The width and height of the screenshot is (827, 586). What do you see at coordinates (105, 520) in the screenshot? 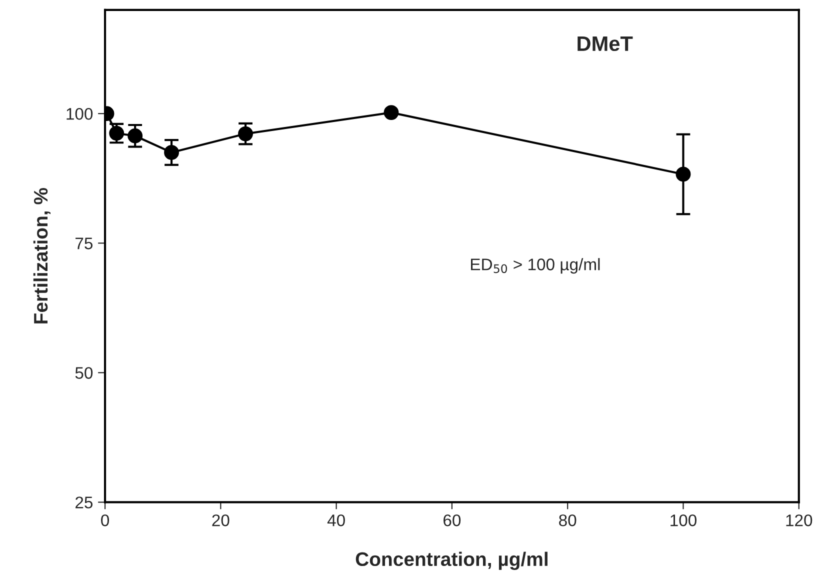
I see `x-tick-label: 0` at bounding box center [105, 520].